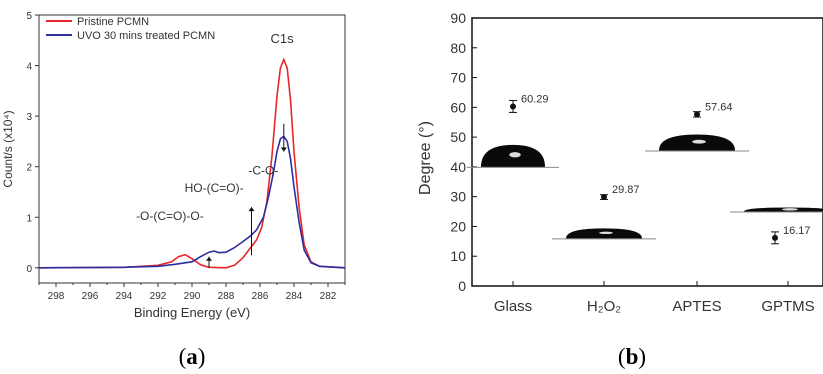 Image resolution: width=823 pixels, height=374 pixels. What do you see at coordinates (462, 286) in the screenshot?
I see `chart-b-ytick-label: 0` at bounding box center [462, 286].